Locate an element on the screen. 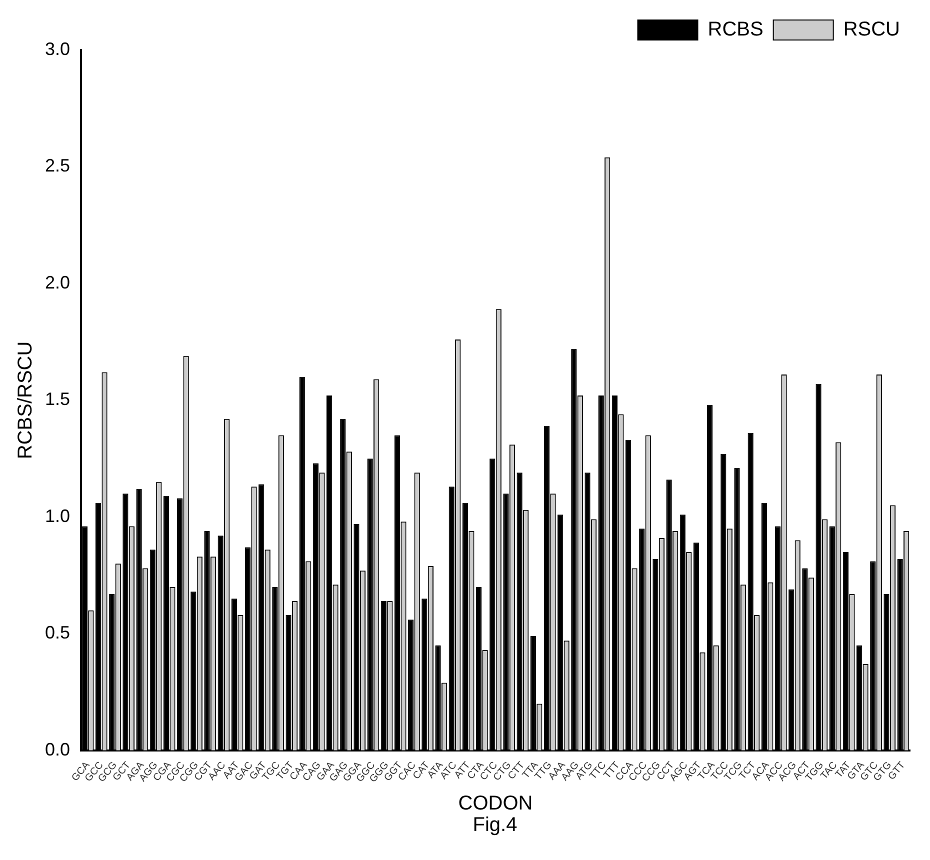 This screenshot has width=930, height=860. legend-label: RSCU is located at coordinates (871, 29).